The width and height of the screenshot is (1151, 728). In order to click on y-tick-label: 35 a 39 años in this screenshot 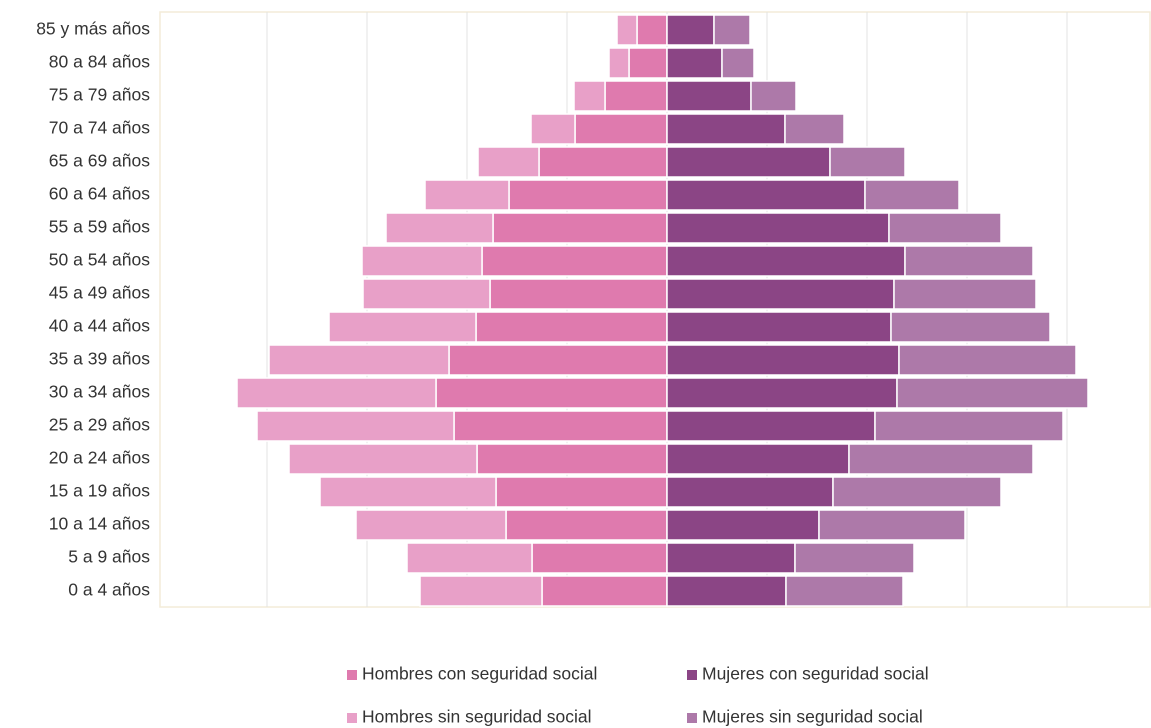, I will do `click(99, 359)`.